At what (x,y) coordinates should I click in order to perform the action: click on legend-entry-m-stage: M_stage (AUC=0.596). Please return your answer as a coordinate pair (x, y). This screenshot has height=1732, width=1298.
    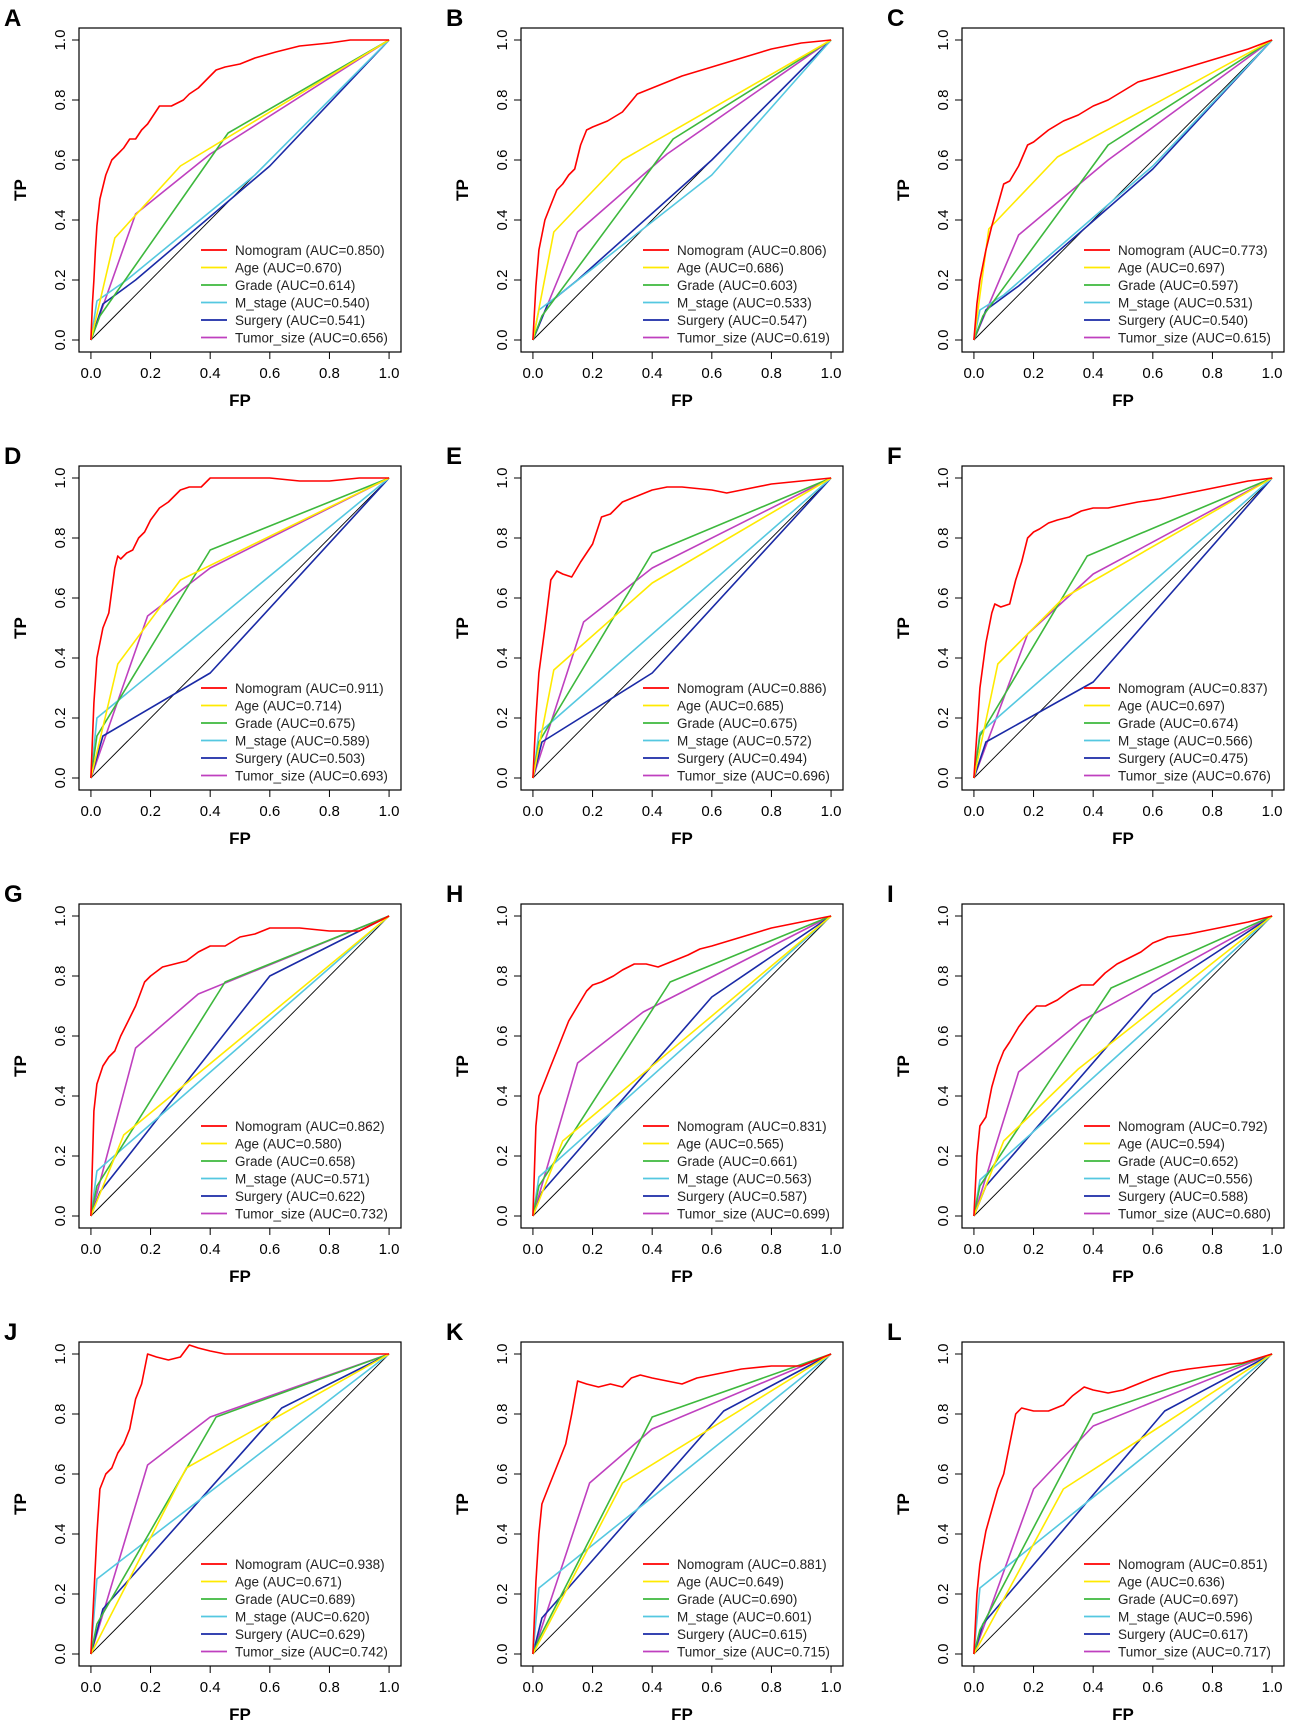
    Looking at the image, I should click on (1185, 1617).